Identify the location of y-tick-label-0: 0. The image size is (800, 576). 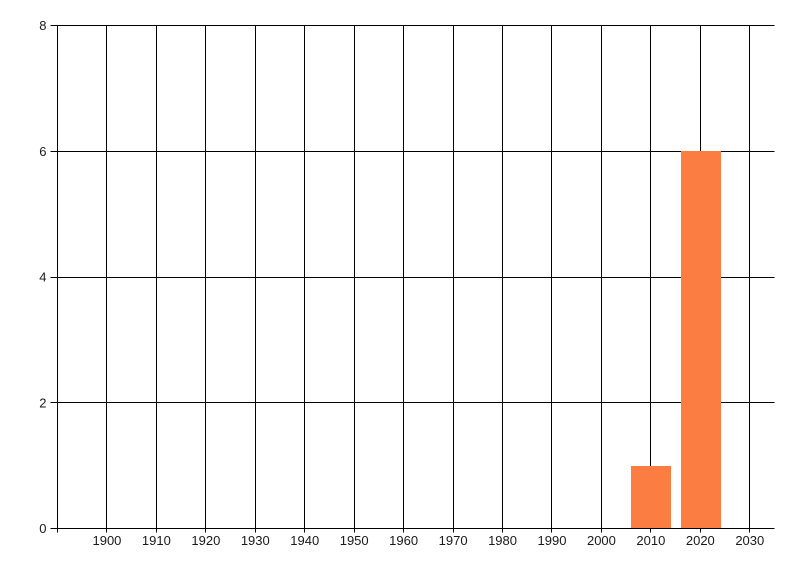
(42, 528).